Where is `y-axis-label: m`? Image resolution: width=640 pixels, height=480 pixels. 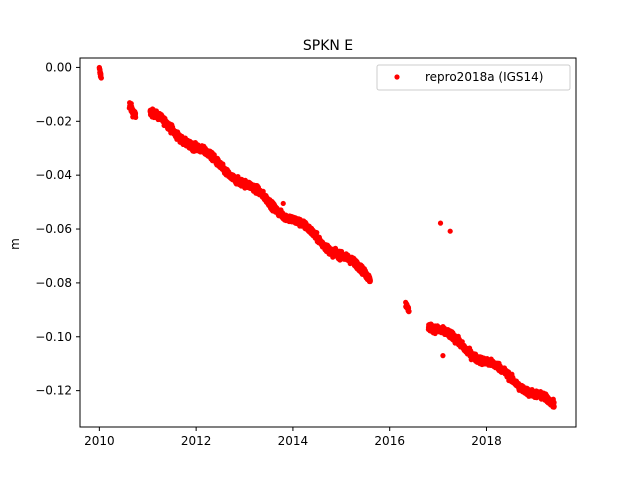
y-axis-label: m is located at coordinates (15, 244).